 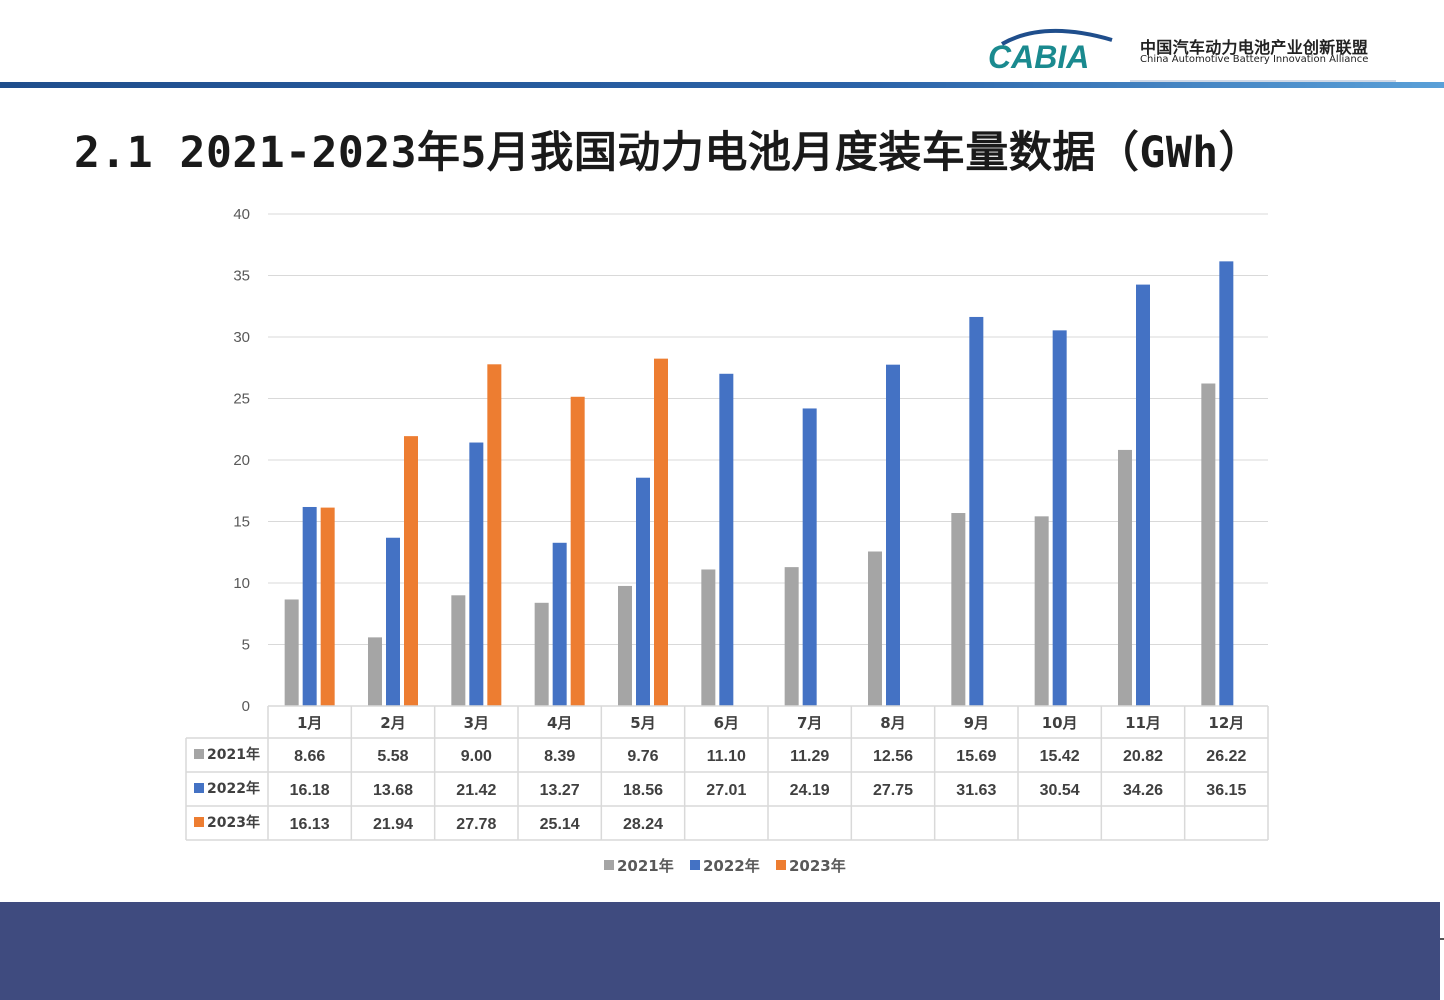 What do you see at coordinates (559, 756) in the screenshot?
I see `data-label: 8.39` at bounding box center [559, 756].